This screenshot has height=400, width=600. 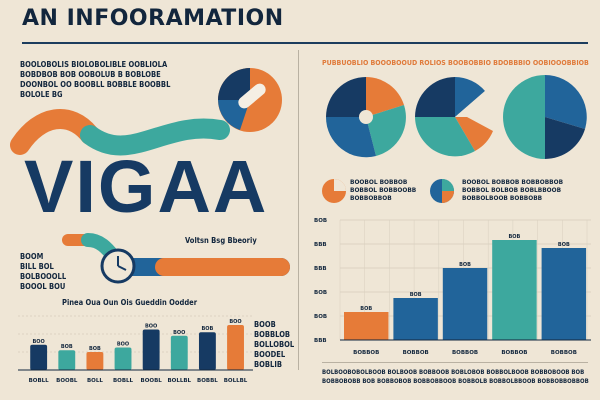 I want to click on side-line: BOLBOOOLL, so click(x=43, y=276).